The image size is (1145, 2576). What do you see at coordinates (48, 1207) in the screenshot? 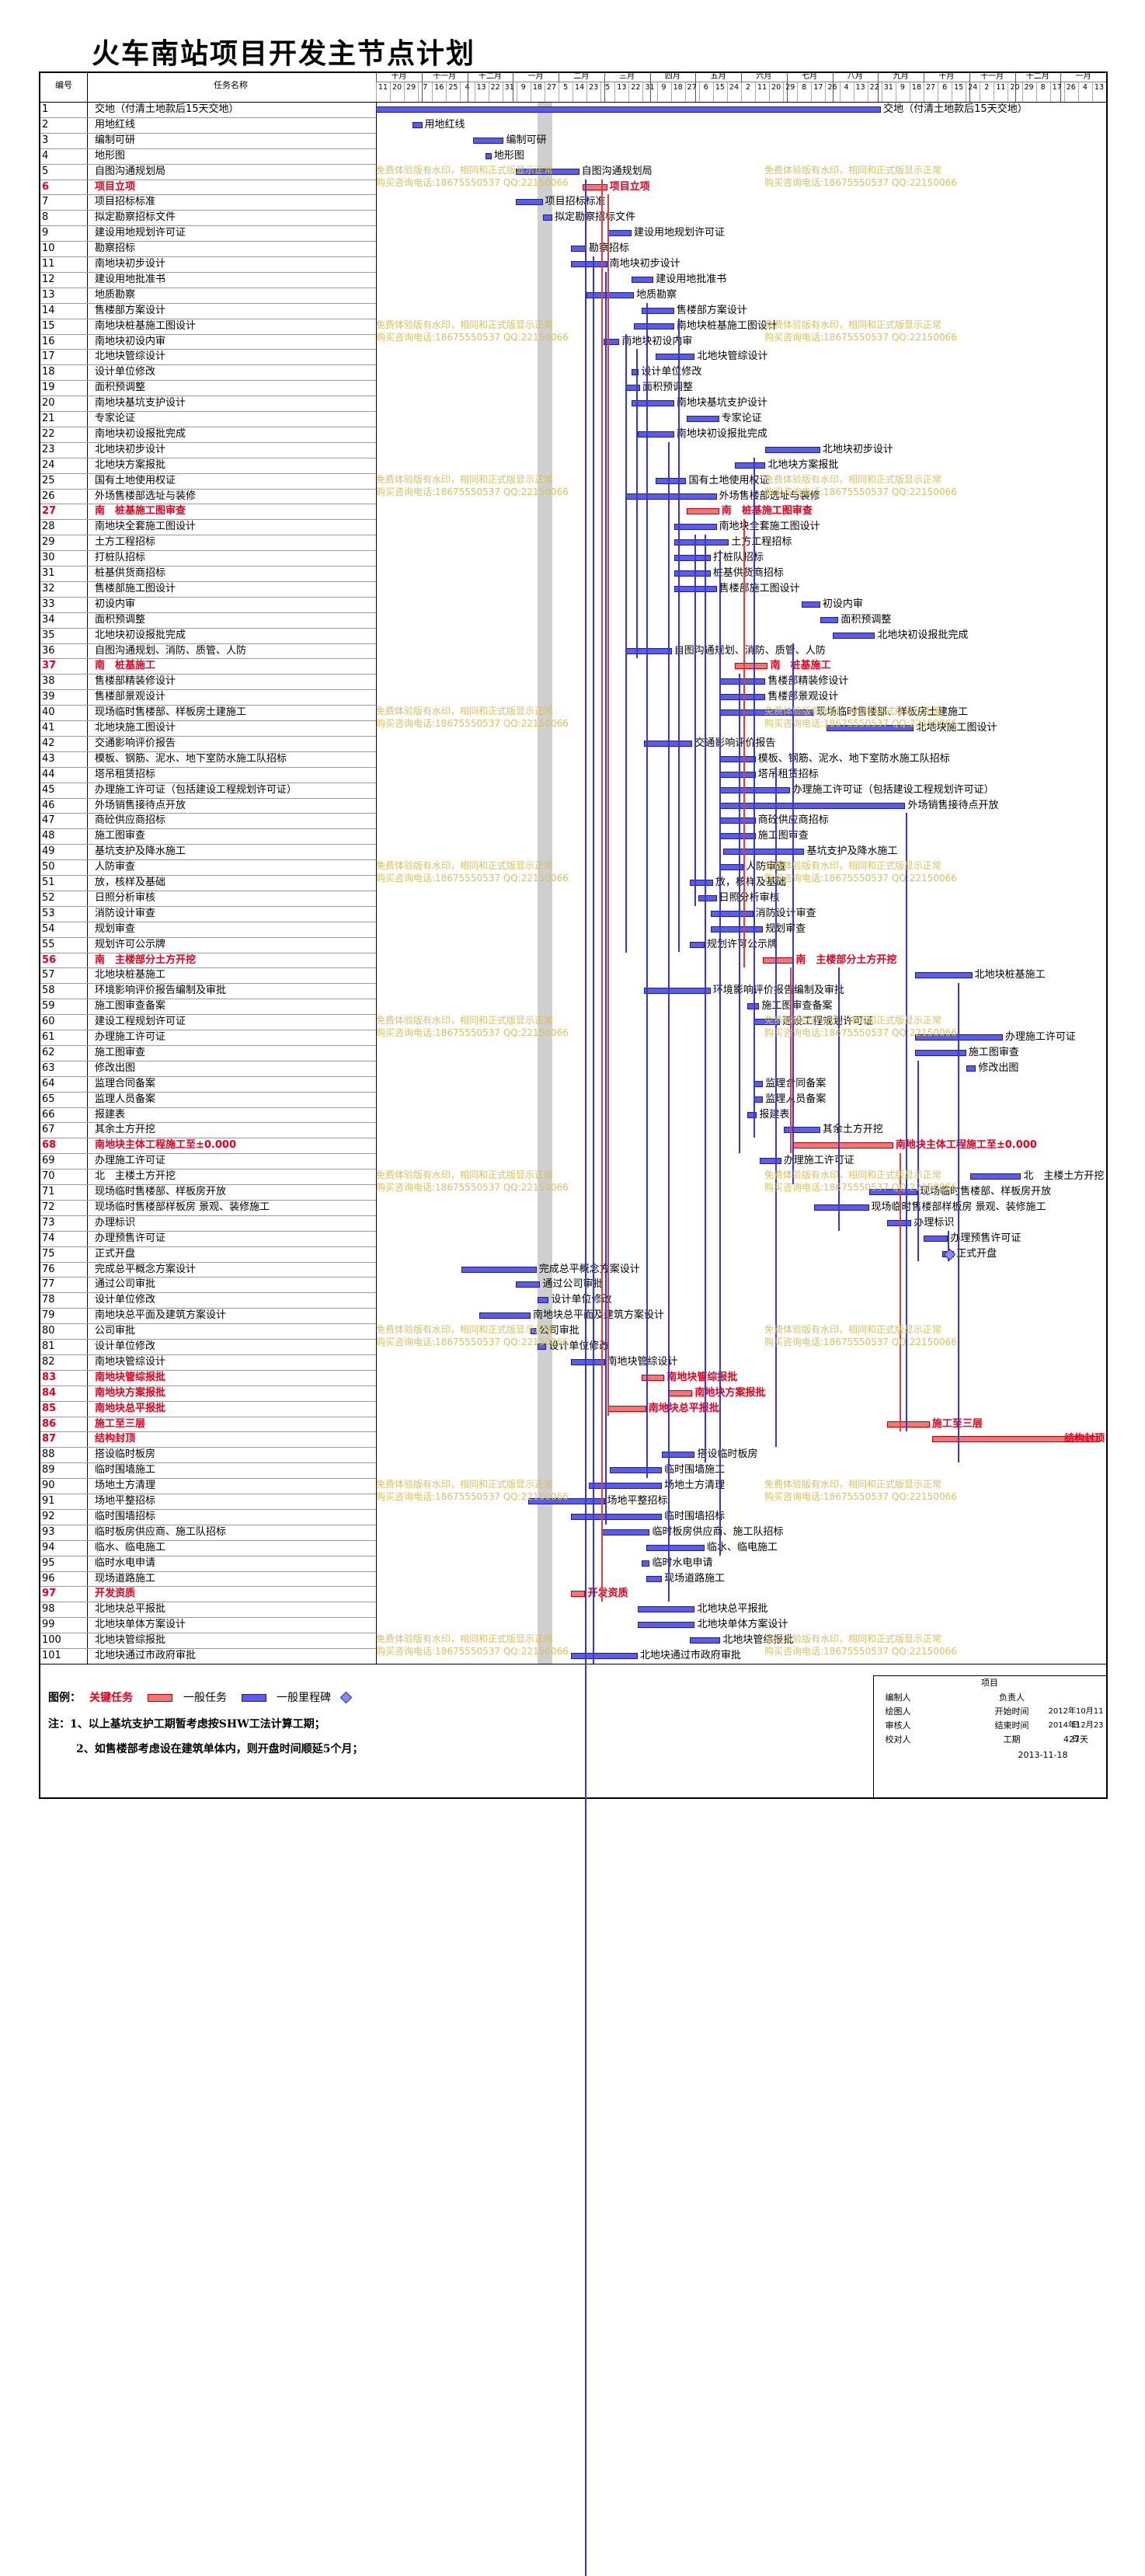
I see `task-id: 72` at bounding box center [48, 1207].